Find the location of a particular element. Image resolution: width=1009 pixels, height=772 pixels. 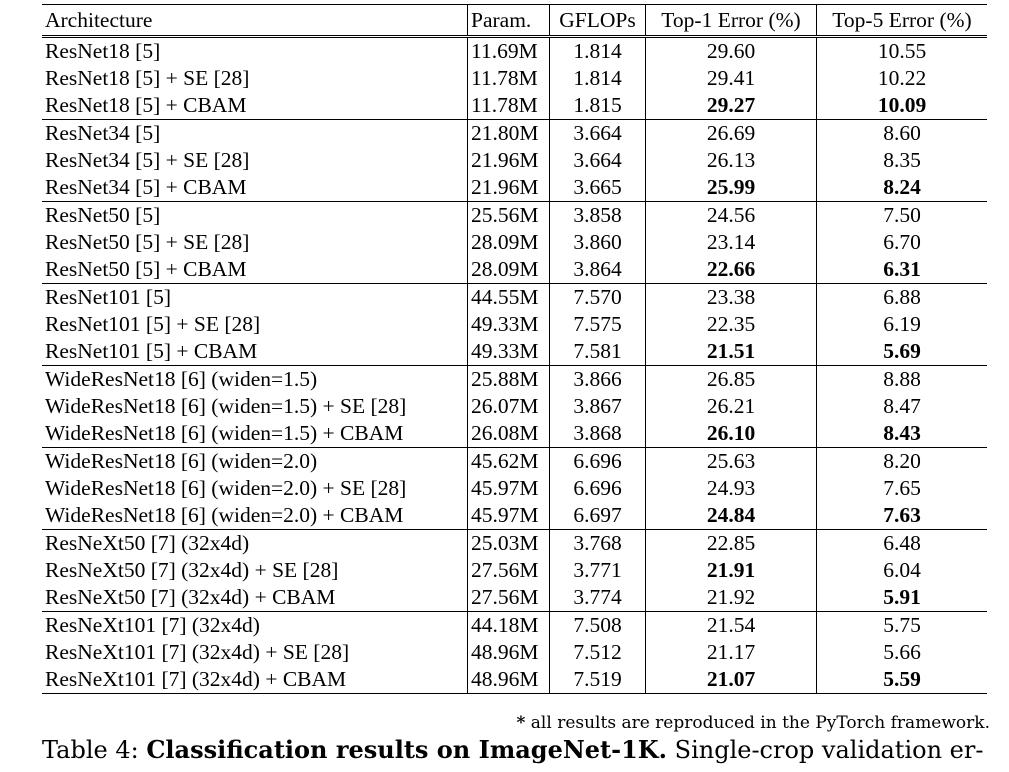

cell-architecture: WideResNet18 [6] (widen=2.0) is located at coordinates (255, 461).